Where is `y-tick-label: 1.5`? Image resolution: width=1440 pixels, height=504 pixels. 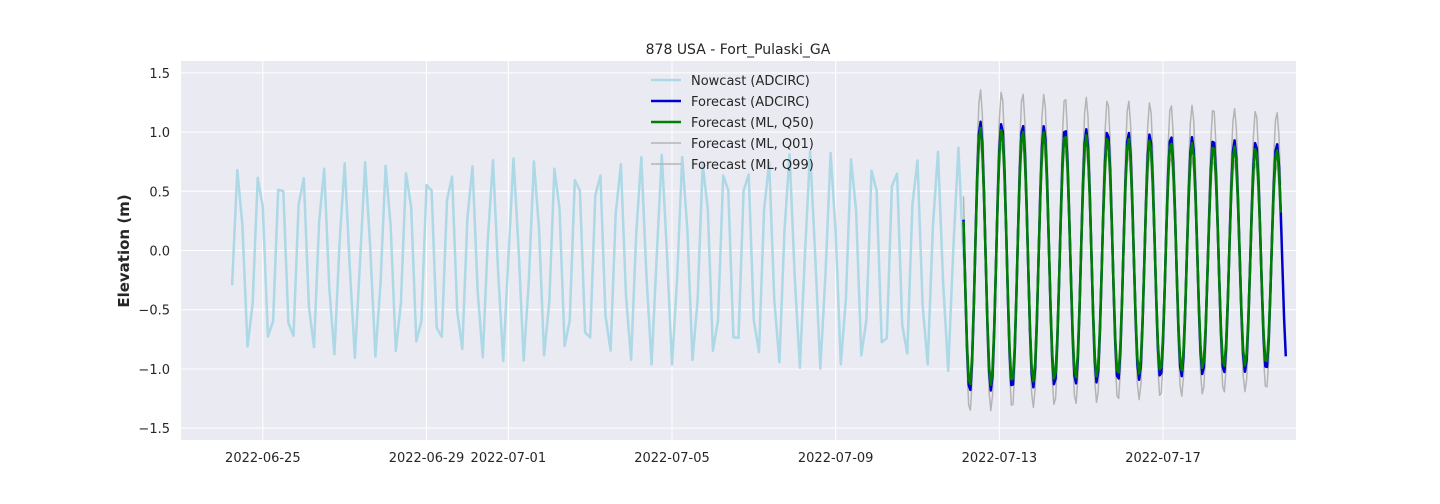 y-tick-label: 1.5 is located at coordinates (159, 74).